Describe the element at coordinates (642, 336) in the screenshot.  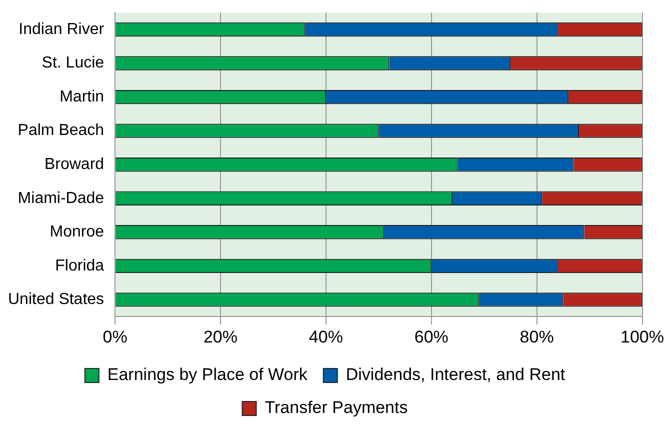
I see `x-tick-label: 100%` at that location.